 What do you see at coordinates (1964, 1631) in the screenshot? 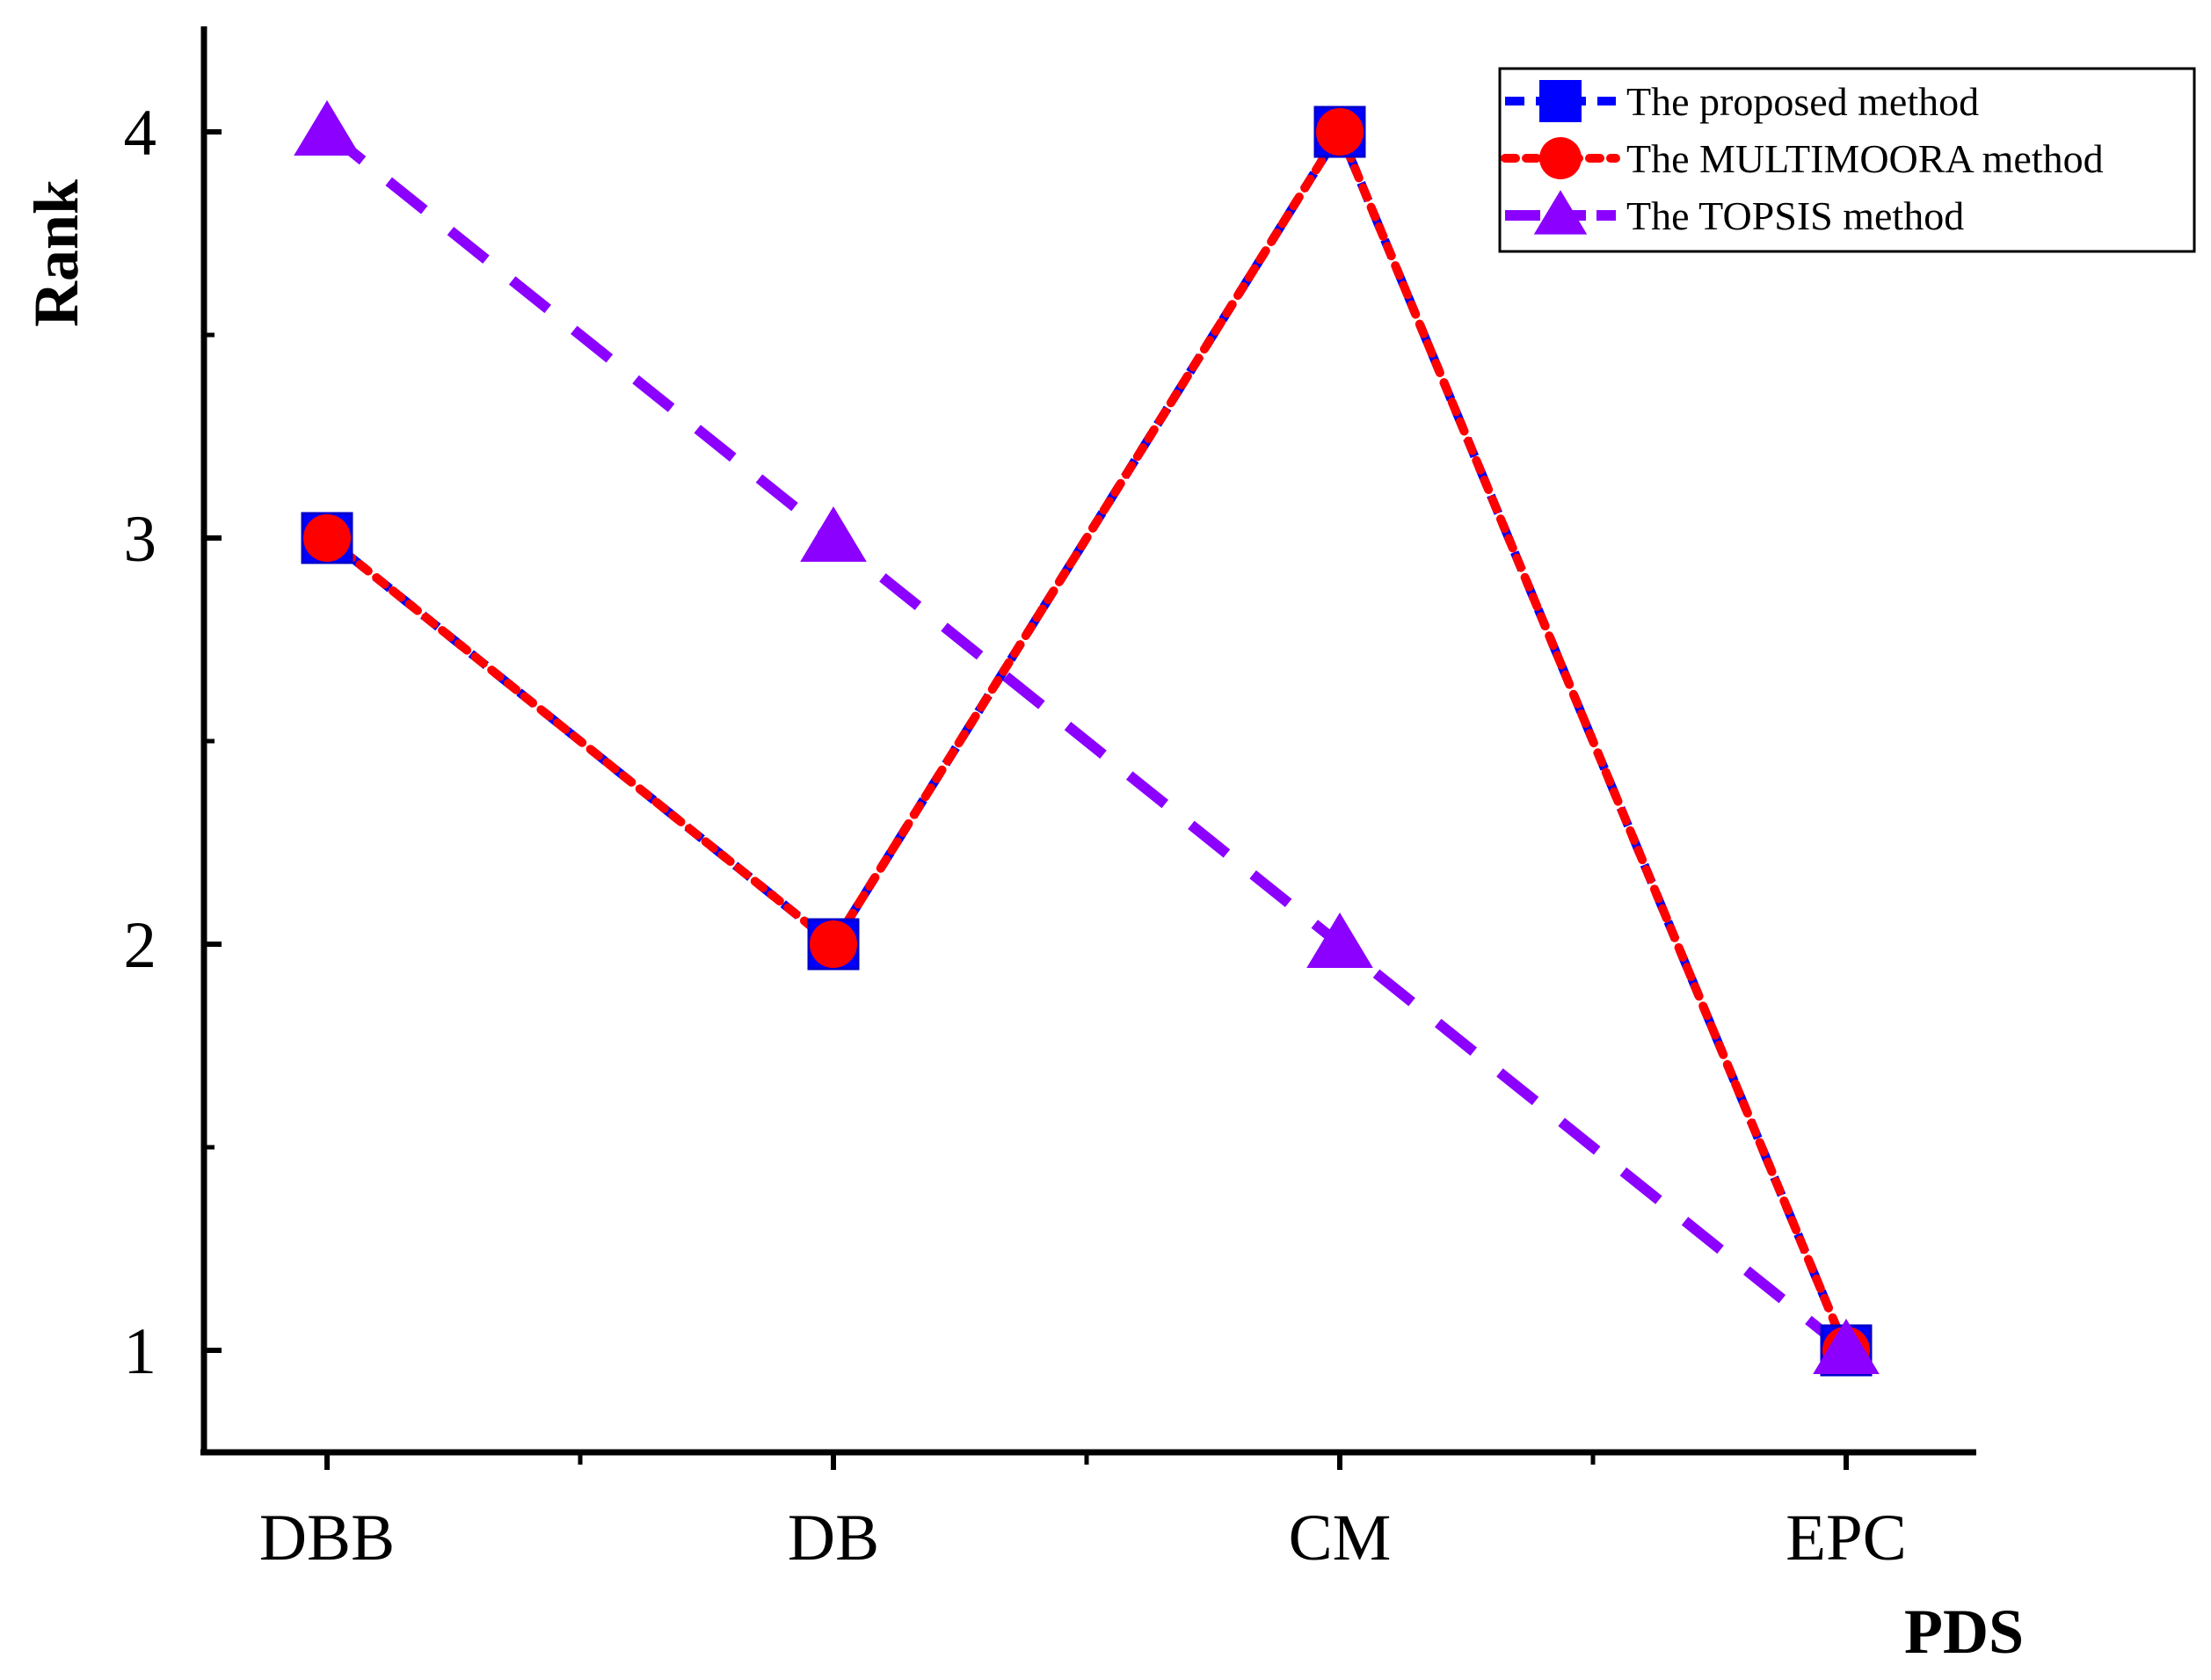
I see `x-axis-title: PDS` at bounding box center [1964, 1631].